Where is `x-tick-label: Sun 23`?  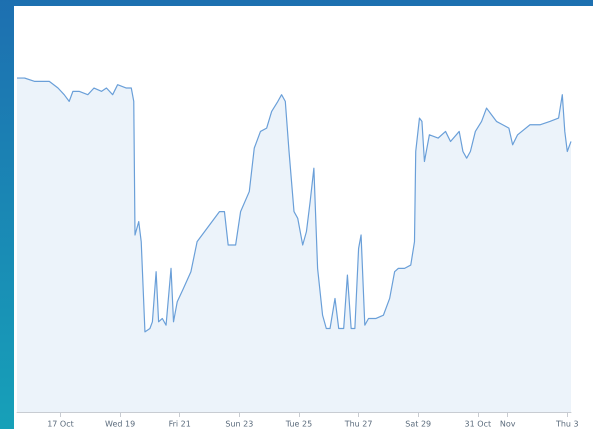
x-tick-label: Sun 23 is located at coordinates (239, 424).